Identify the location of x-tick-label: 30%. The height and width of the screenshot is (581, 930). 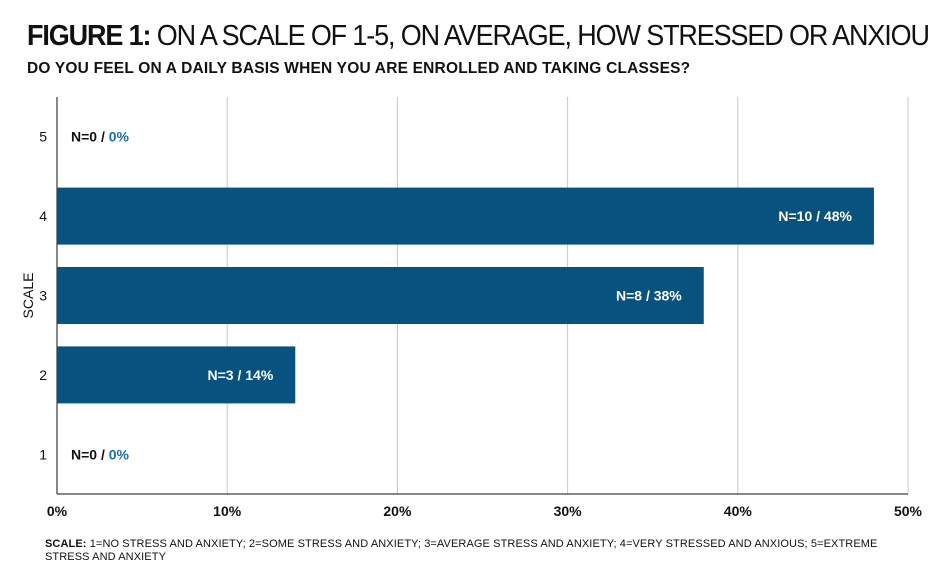
(568, 511).